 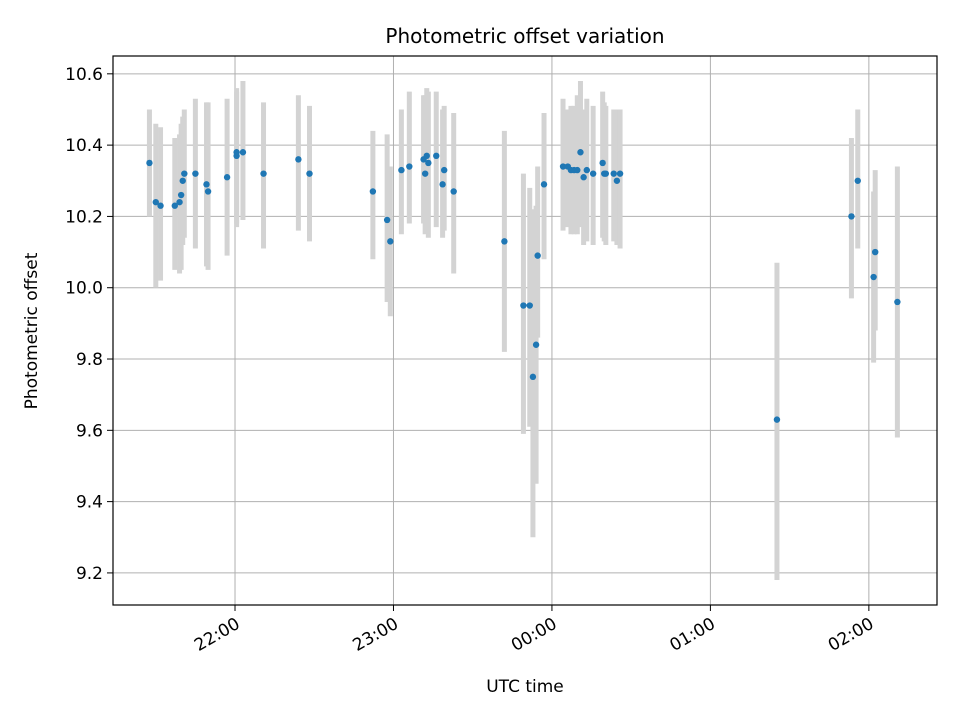 I want to click on y-tick-label: 10.4, so click(x=84, y=146).